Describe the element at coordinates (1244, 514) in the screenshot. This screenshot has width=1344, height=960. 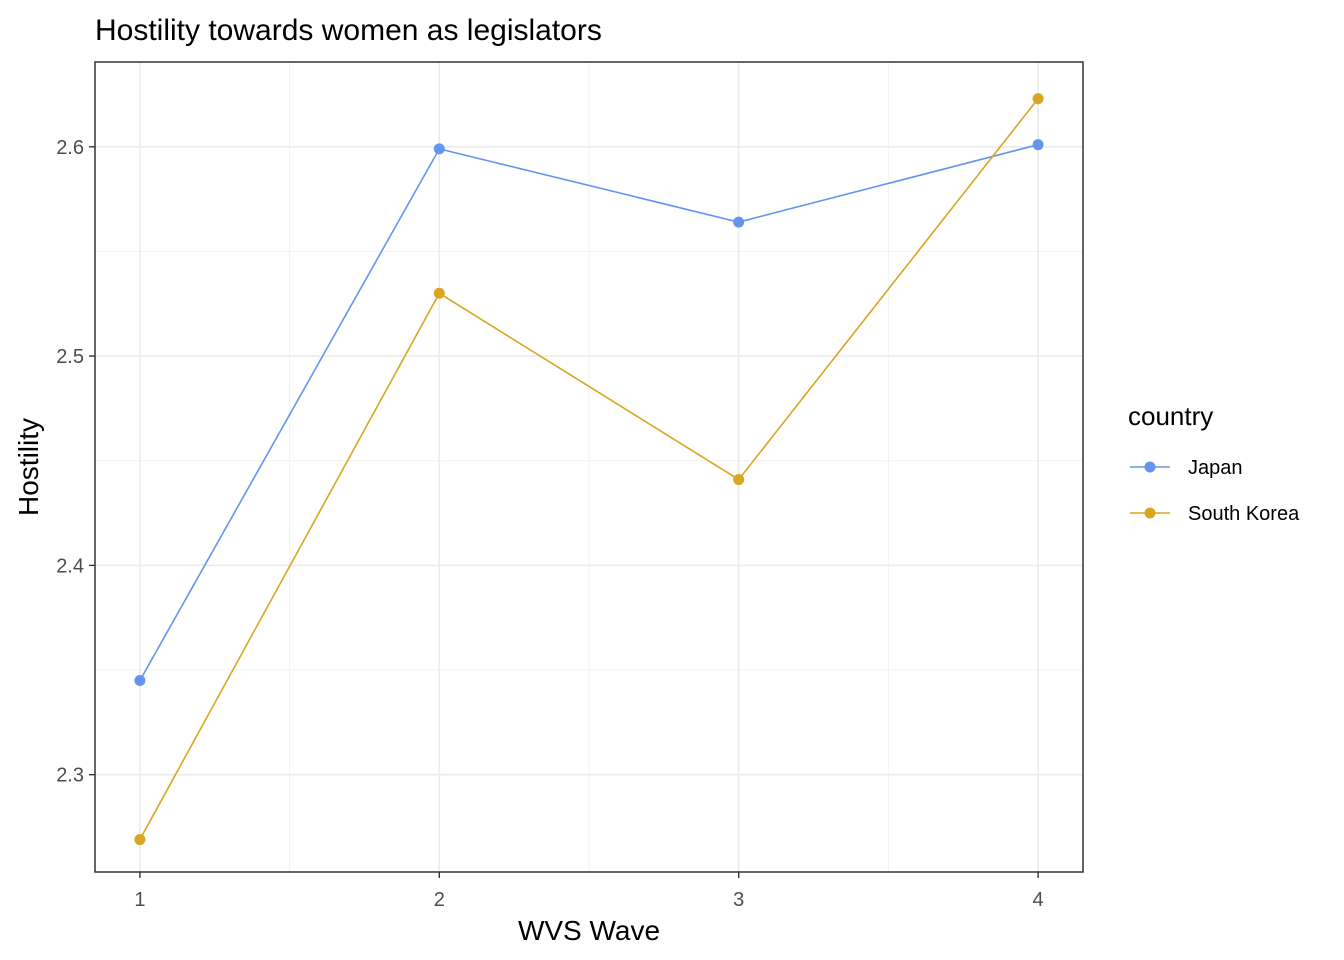
I see `legend-label-south-korea: South Korea` at that location.